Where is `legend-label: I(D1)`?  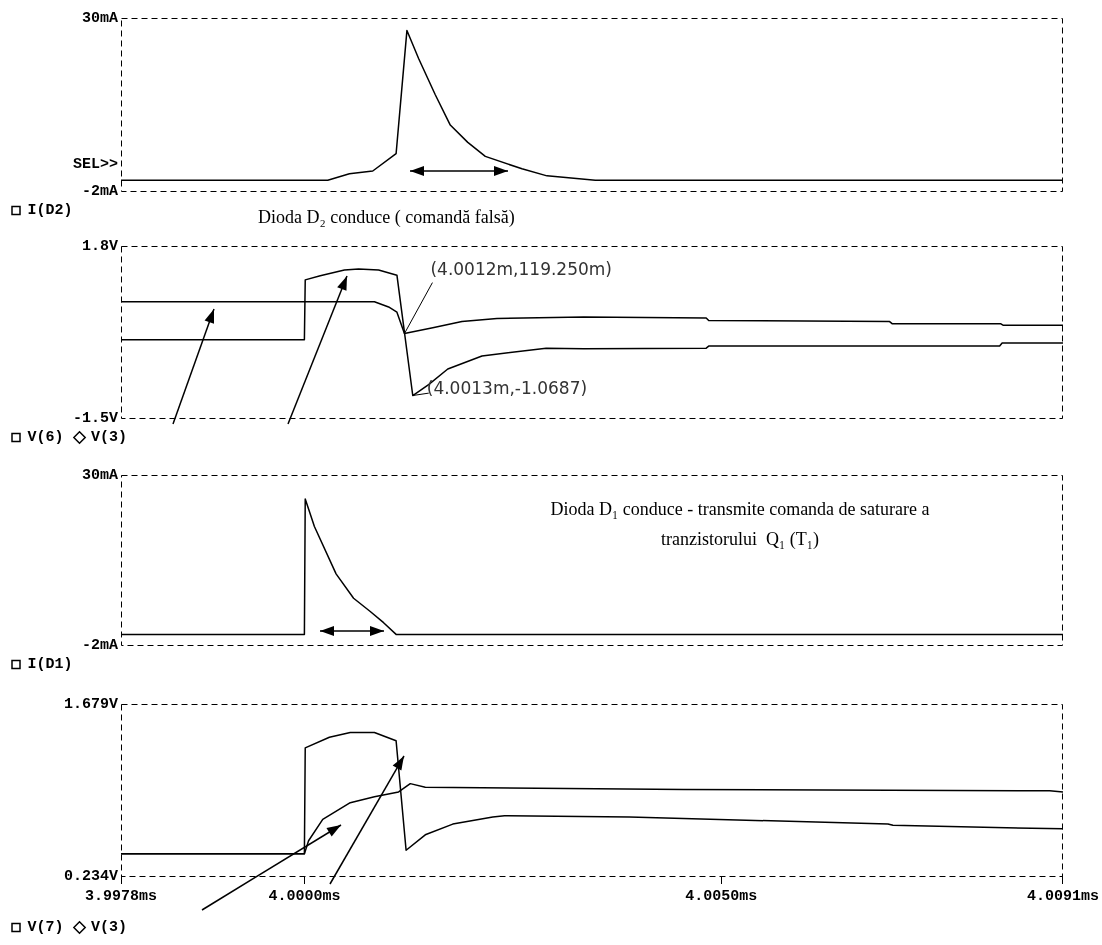
legend-label: I(D1) is located at coordinates (50, 665).